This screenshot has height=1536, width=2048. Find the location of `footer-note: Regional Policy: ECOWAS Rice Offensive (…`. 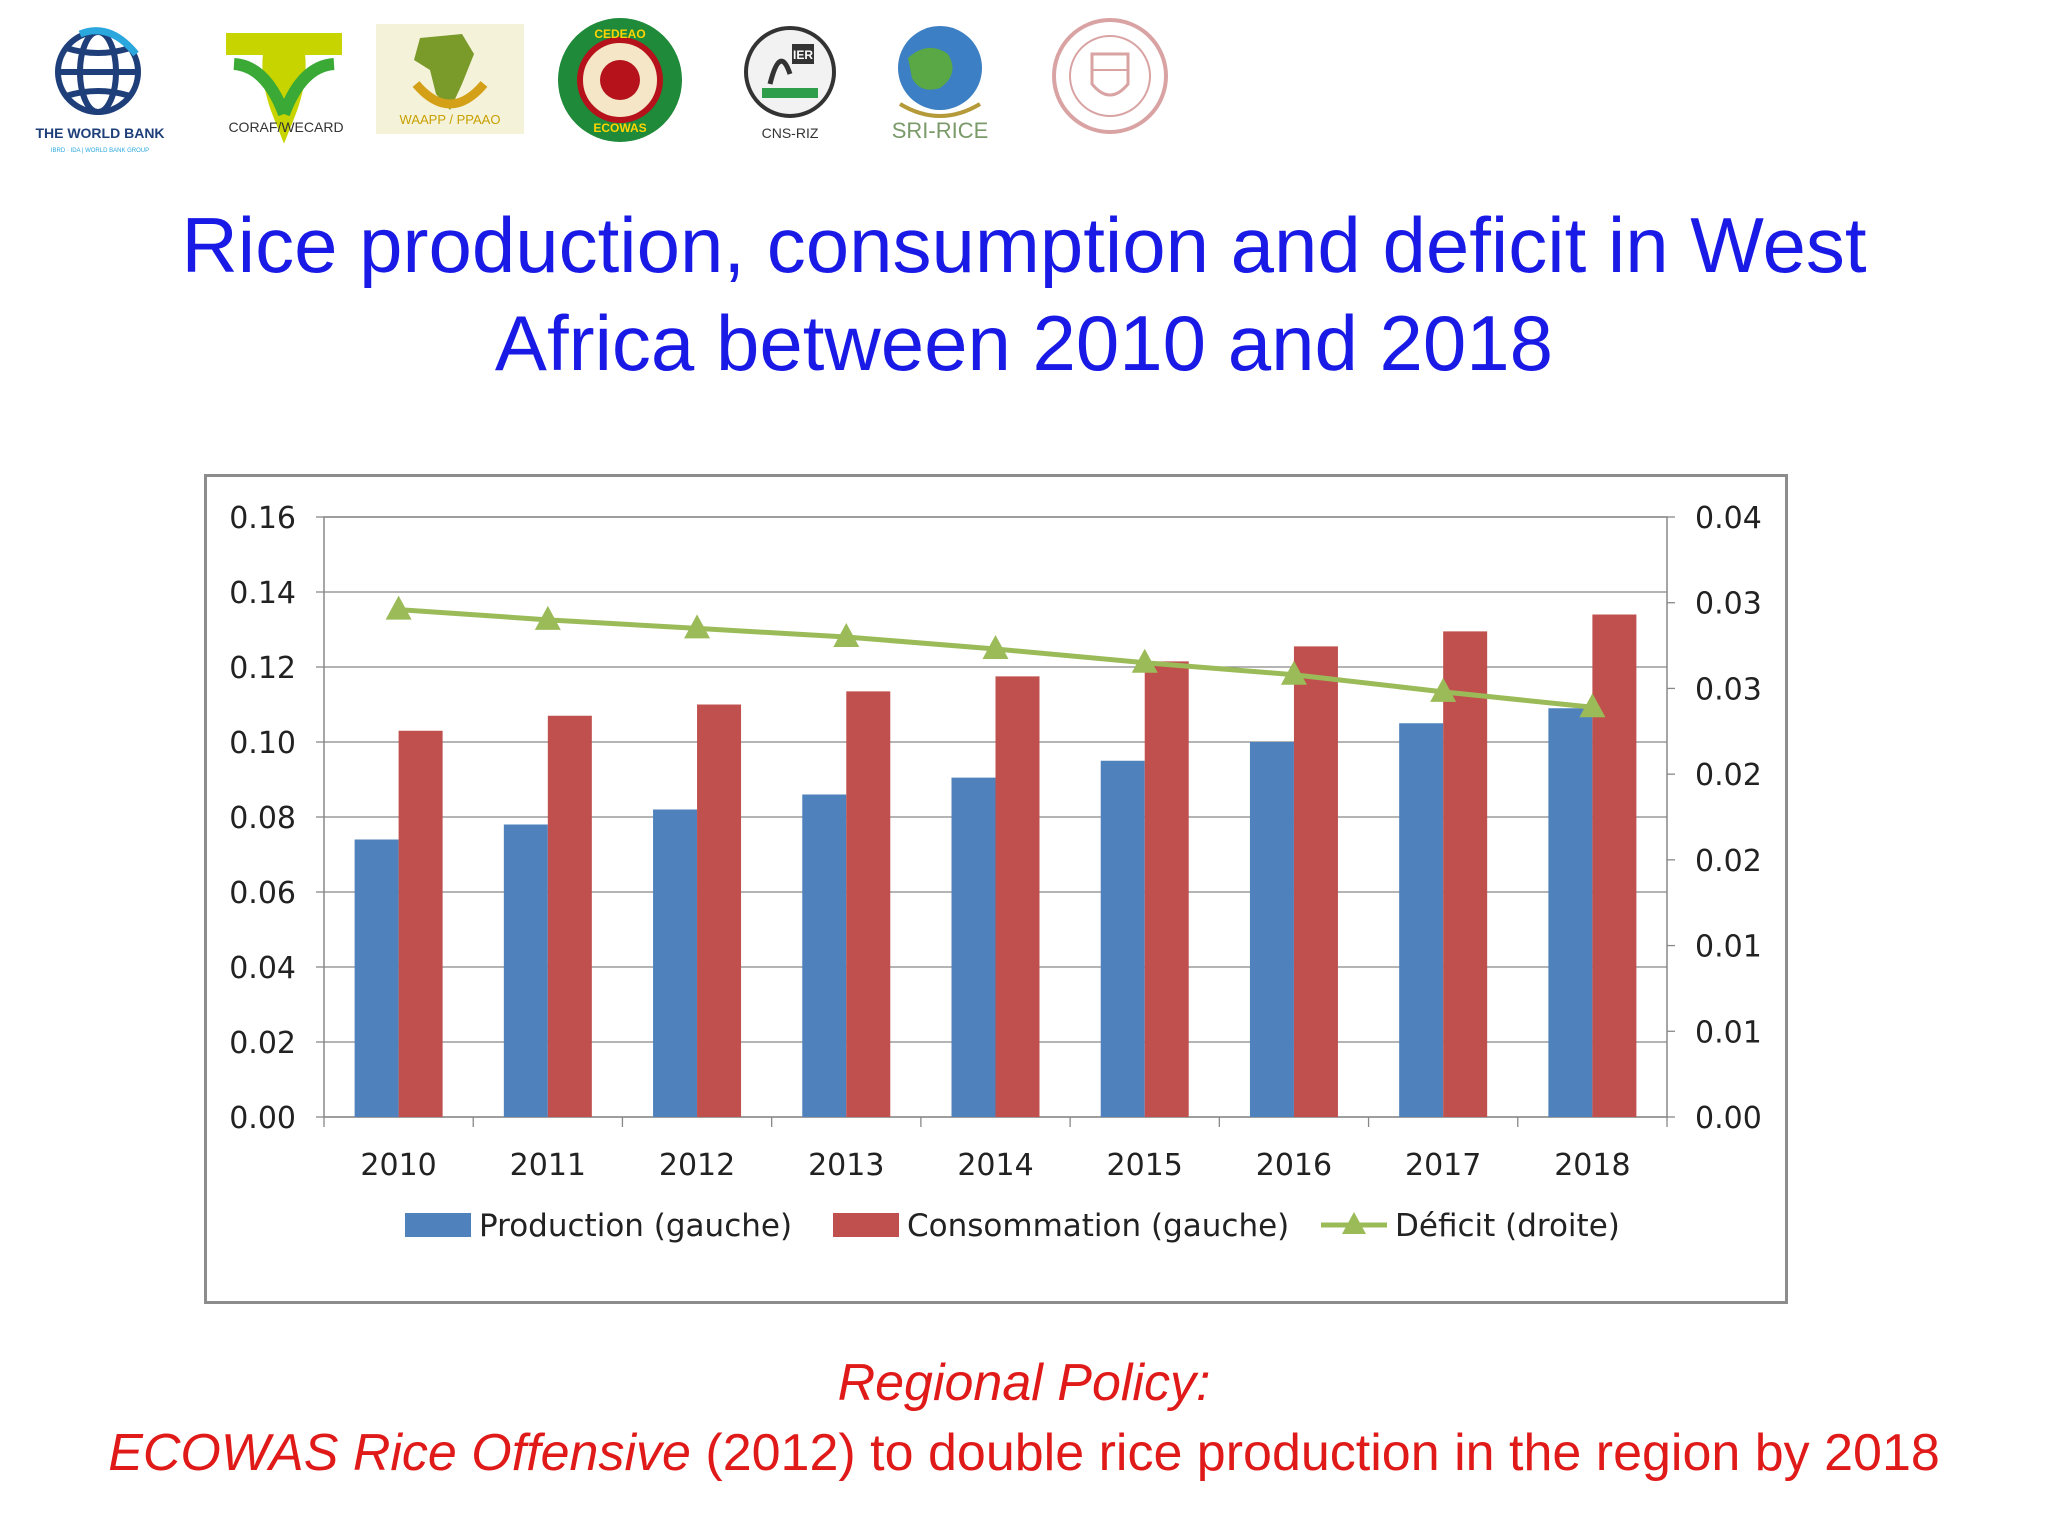

footer-note: Regional Policy: ECOWAS Rice Offensive (… is located at coordinates (1024, 1418).